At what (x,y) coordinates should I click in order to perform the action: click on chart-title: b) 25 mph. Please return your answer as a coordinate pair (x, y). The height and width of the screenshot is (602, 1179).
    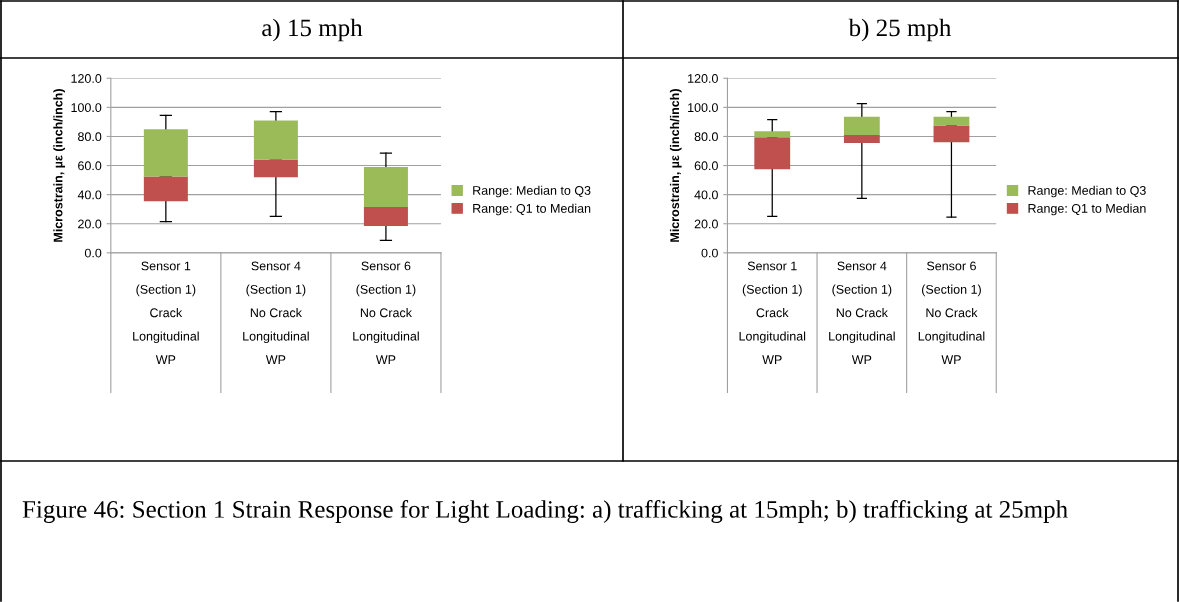
    Looking at the image, I should click on (900, 30).